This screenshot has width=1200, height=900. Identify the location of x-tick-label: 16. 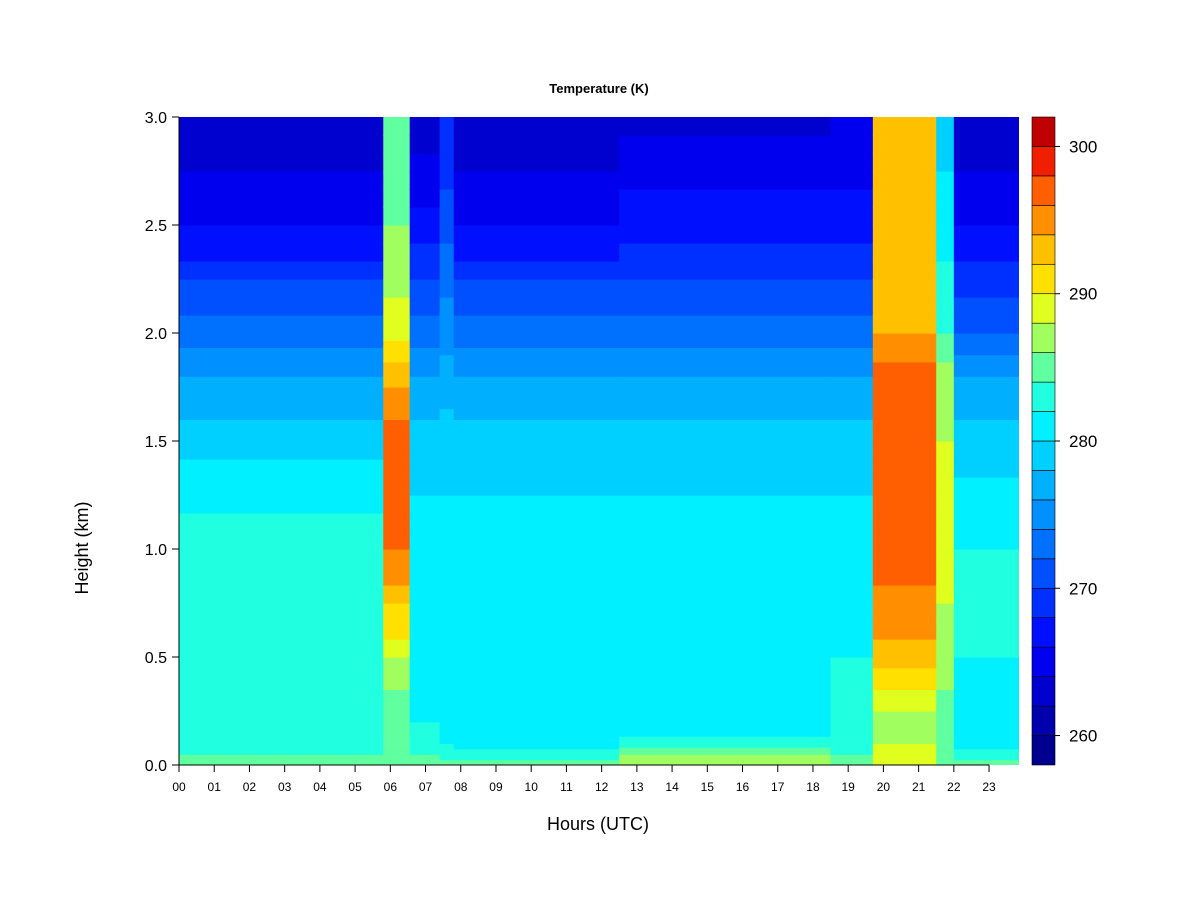
(743, 787).